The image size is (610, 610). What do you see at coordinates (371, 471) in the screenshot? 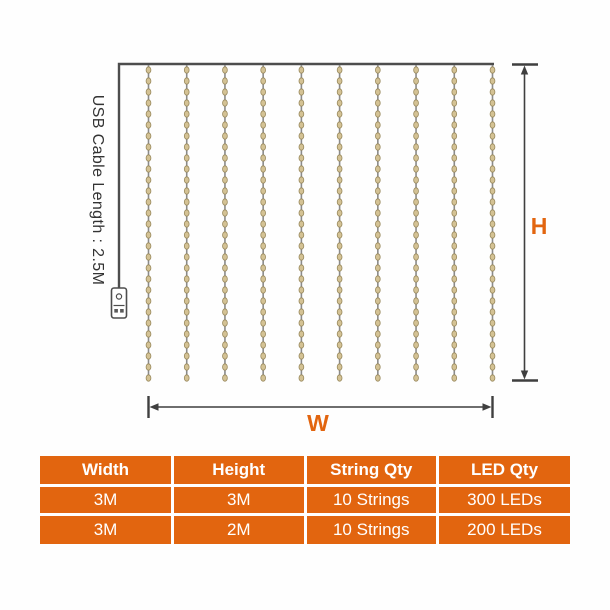
I see `spec-table-header-cell: String Qty` at bounding box center [371, 471].